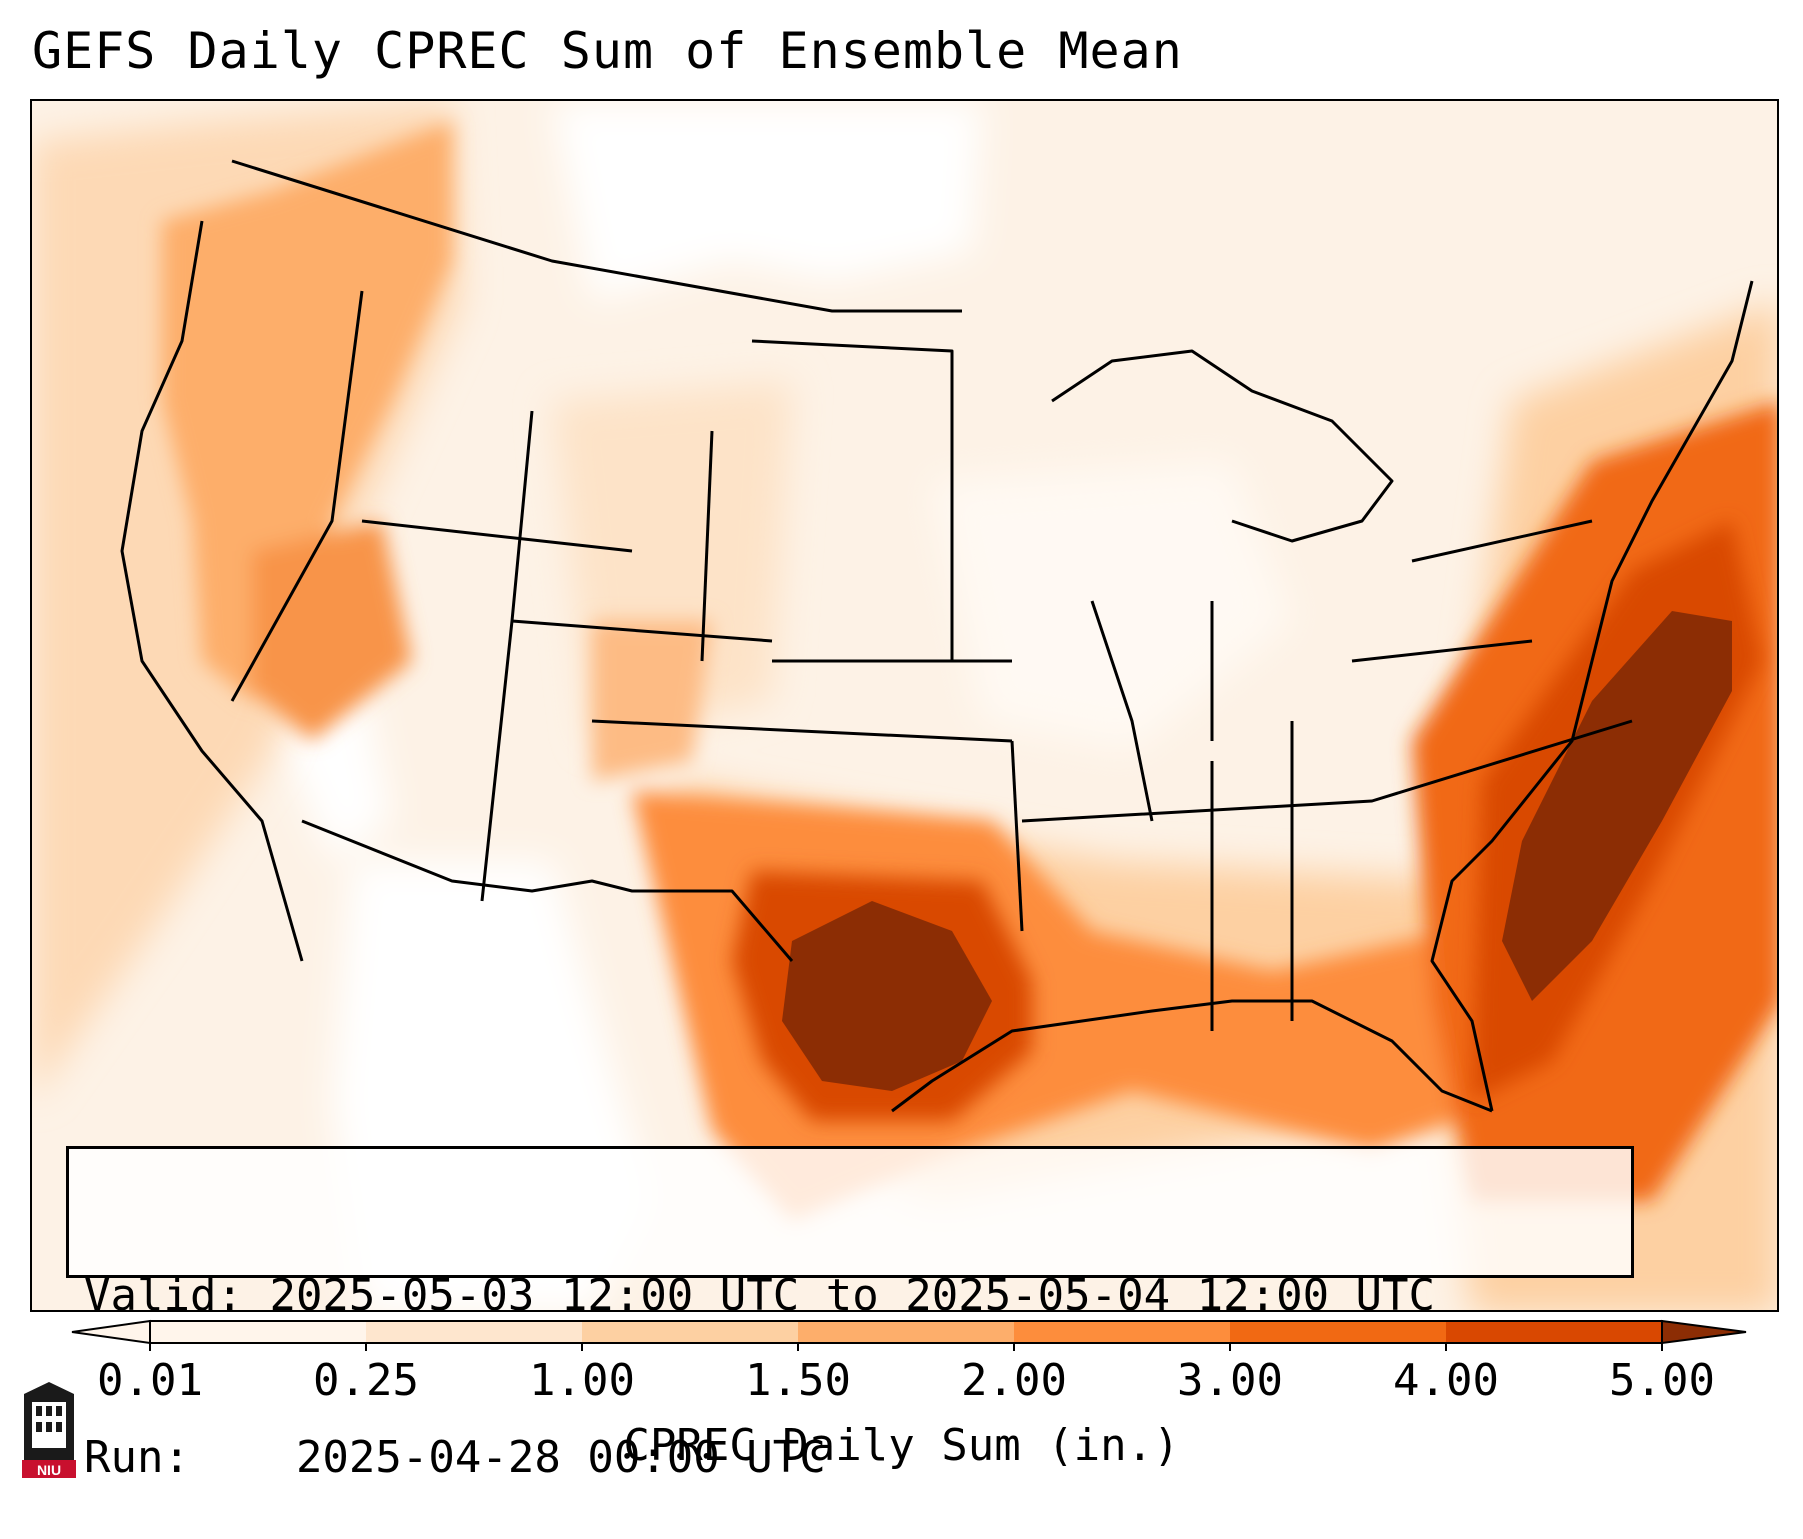 Image resolution: width=1803 pixels, height=1539 pixels. I want to click on colorbar-tick-label: 4.00, so click(1446, 1380).